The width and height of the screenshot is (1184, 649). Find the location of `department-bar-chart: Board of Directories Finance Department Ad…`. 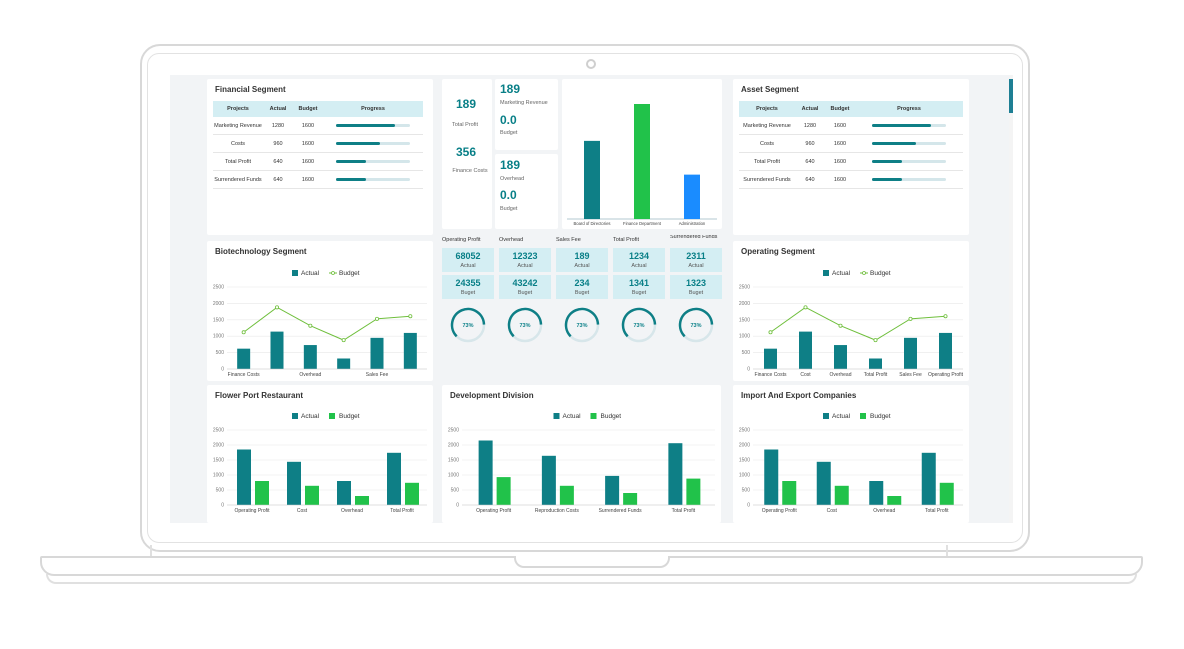

department-bar-chart: Board of Directories Finance Department Ad… is located at coordinates (642, 165).